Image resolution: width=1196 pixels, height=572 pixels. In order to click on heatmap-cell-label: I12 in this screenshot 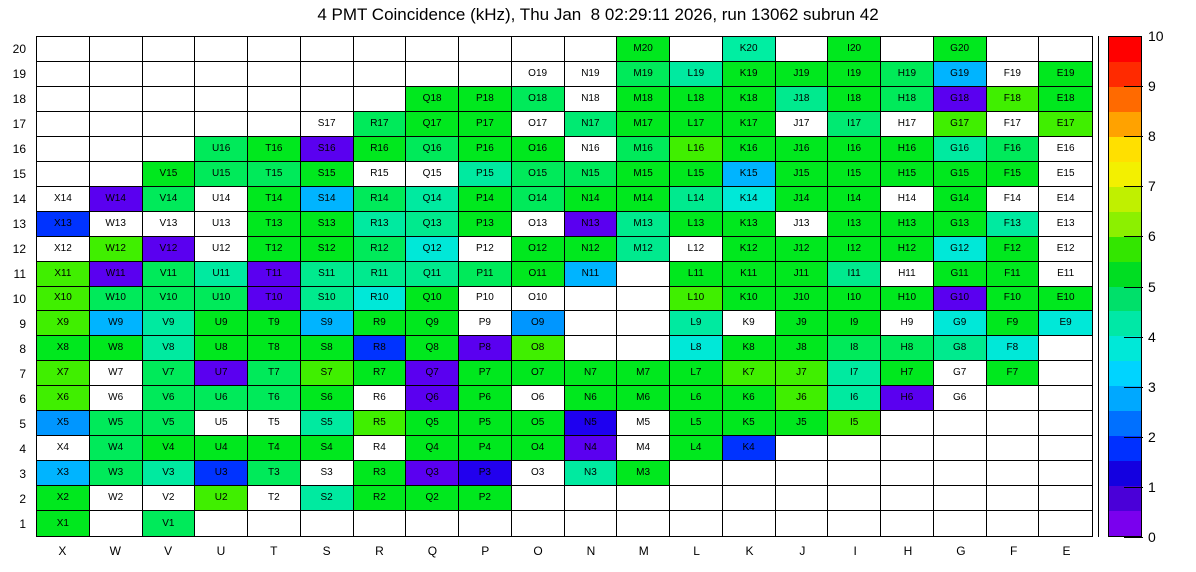, I will do `click(854, 248)`.